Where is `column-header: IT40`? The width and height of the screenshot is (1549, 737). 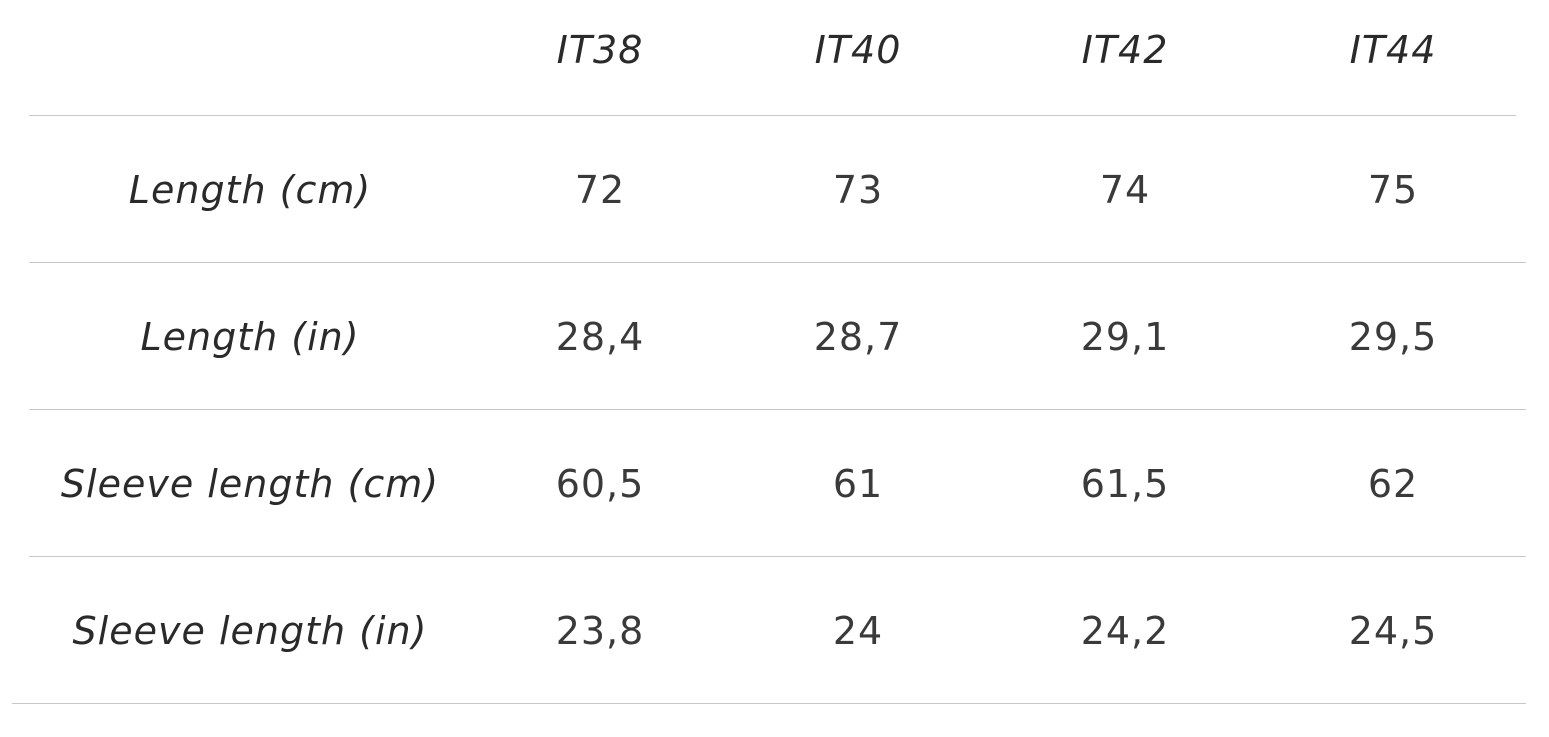 column-header: IT40 is located at coordinates (858, 50).